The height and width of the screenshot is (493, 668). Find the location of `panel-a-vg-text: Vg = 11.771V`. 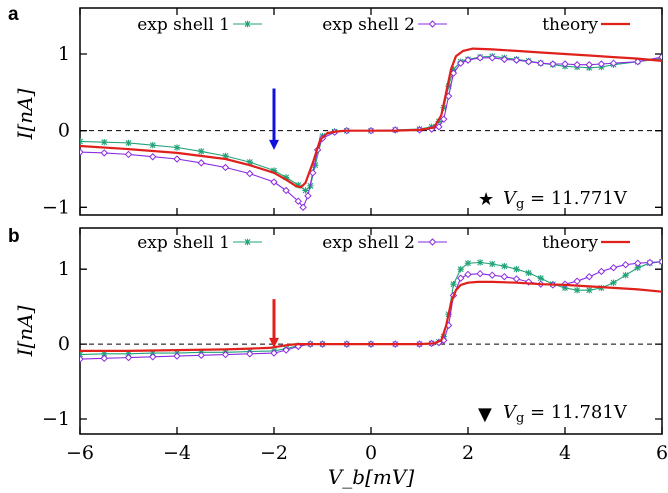

panel-a-vg-text: Vg = 11.771V is located at coordinates (565, 200).